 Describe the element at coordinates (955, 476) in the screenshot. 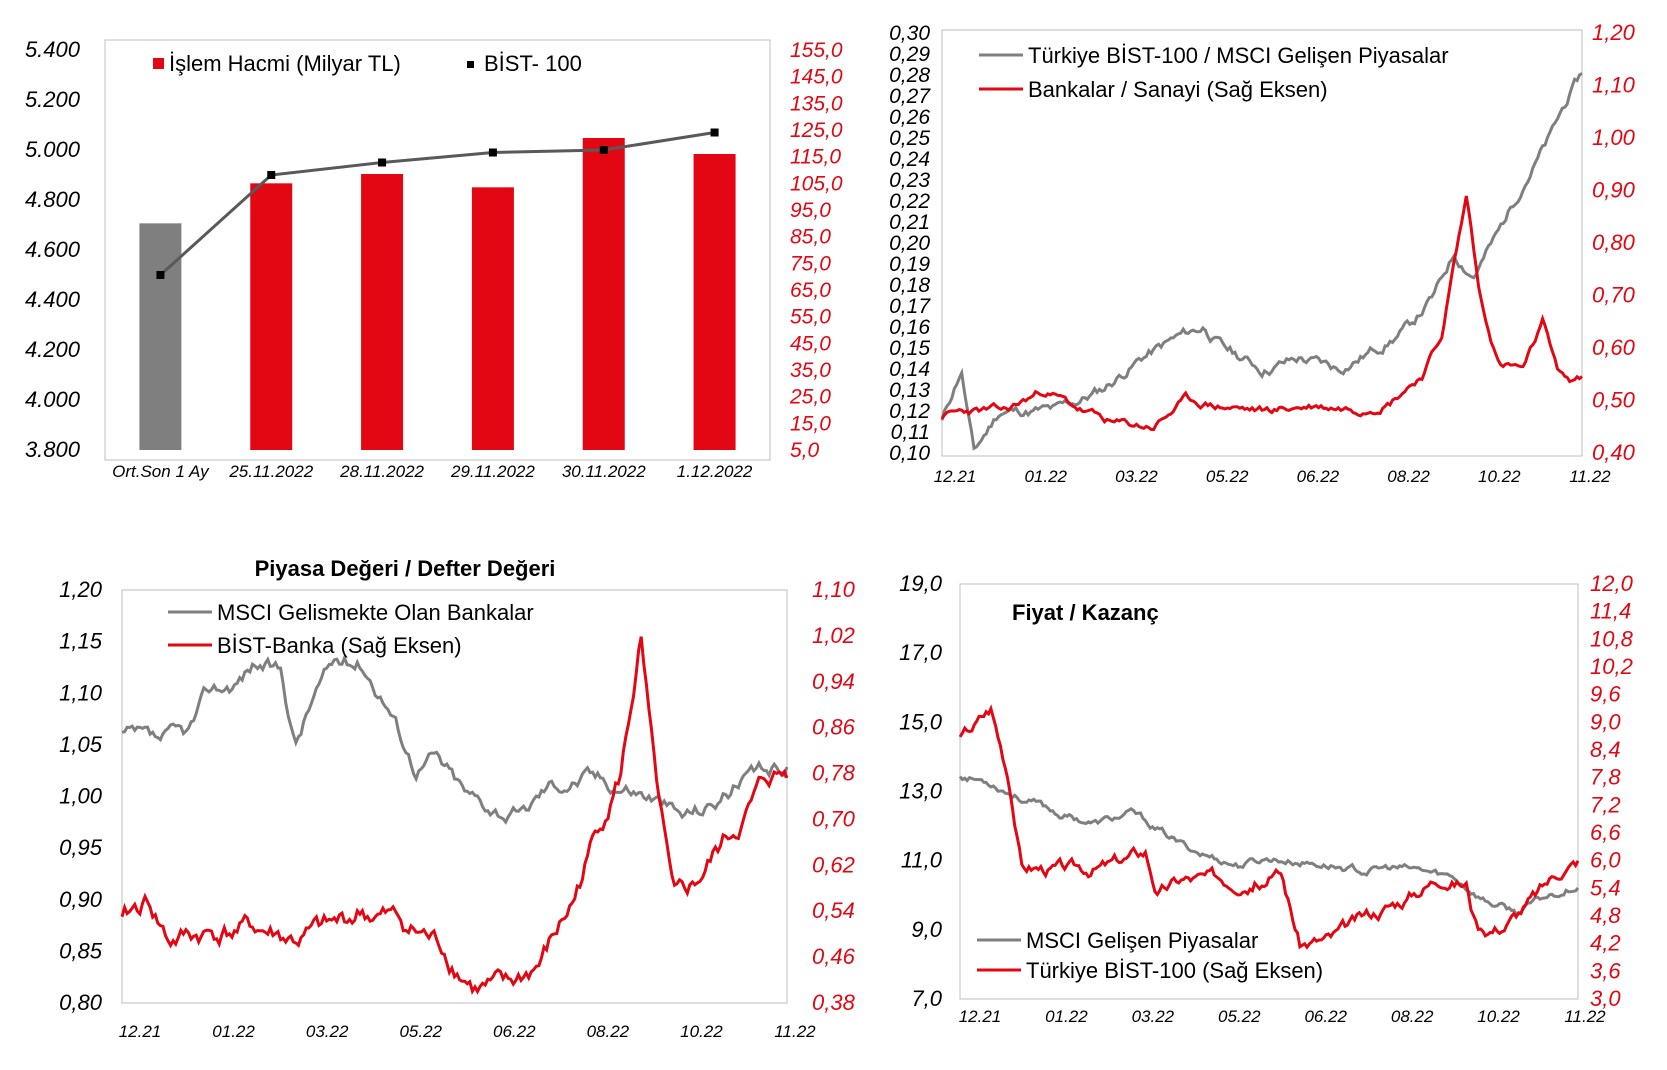

I see `c2-x-tick: 12.21` at that location.